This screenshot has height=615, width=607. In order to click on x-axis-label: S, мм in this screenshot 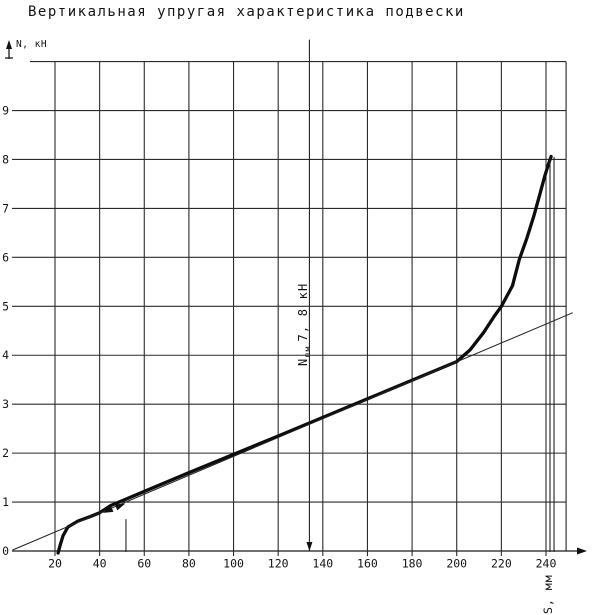, I will do `click(548, 594)`.